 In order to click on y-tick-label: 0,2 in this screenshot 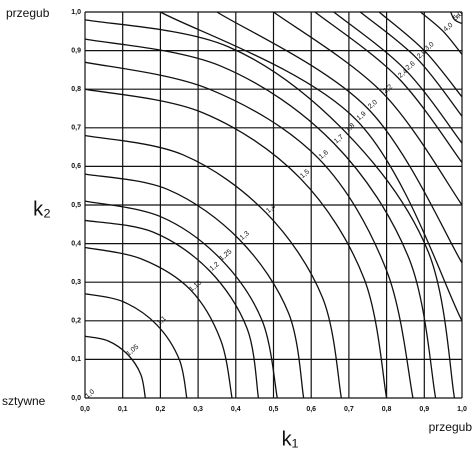, I will do `click(76, 321)`.